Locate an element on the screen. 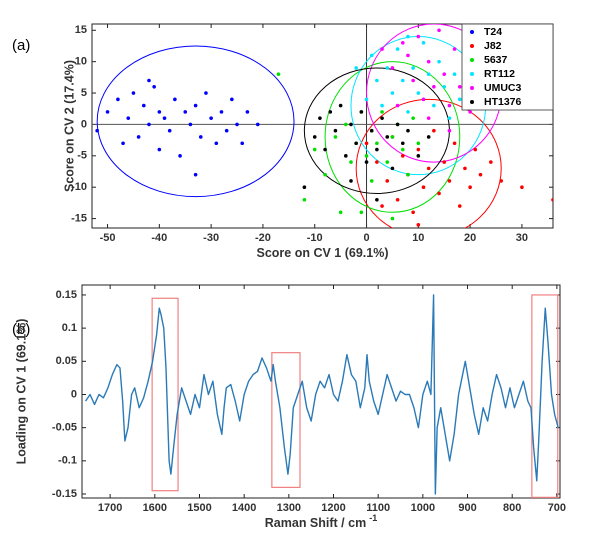 This screenshot has width=590, height=542. x-tick-label: -10 is located at coordinates (315, 238).